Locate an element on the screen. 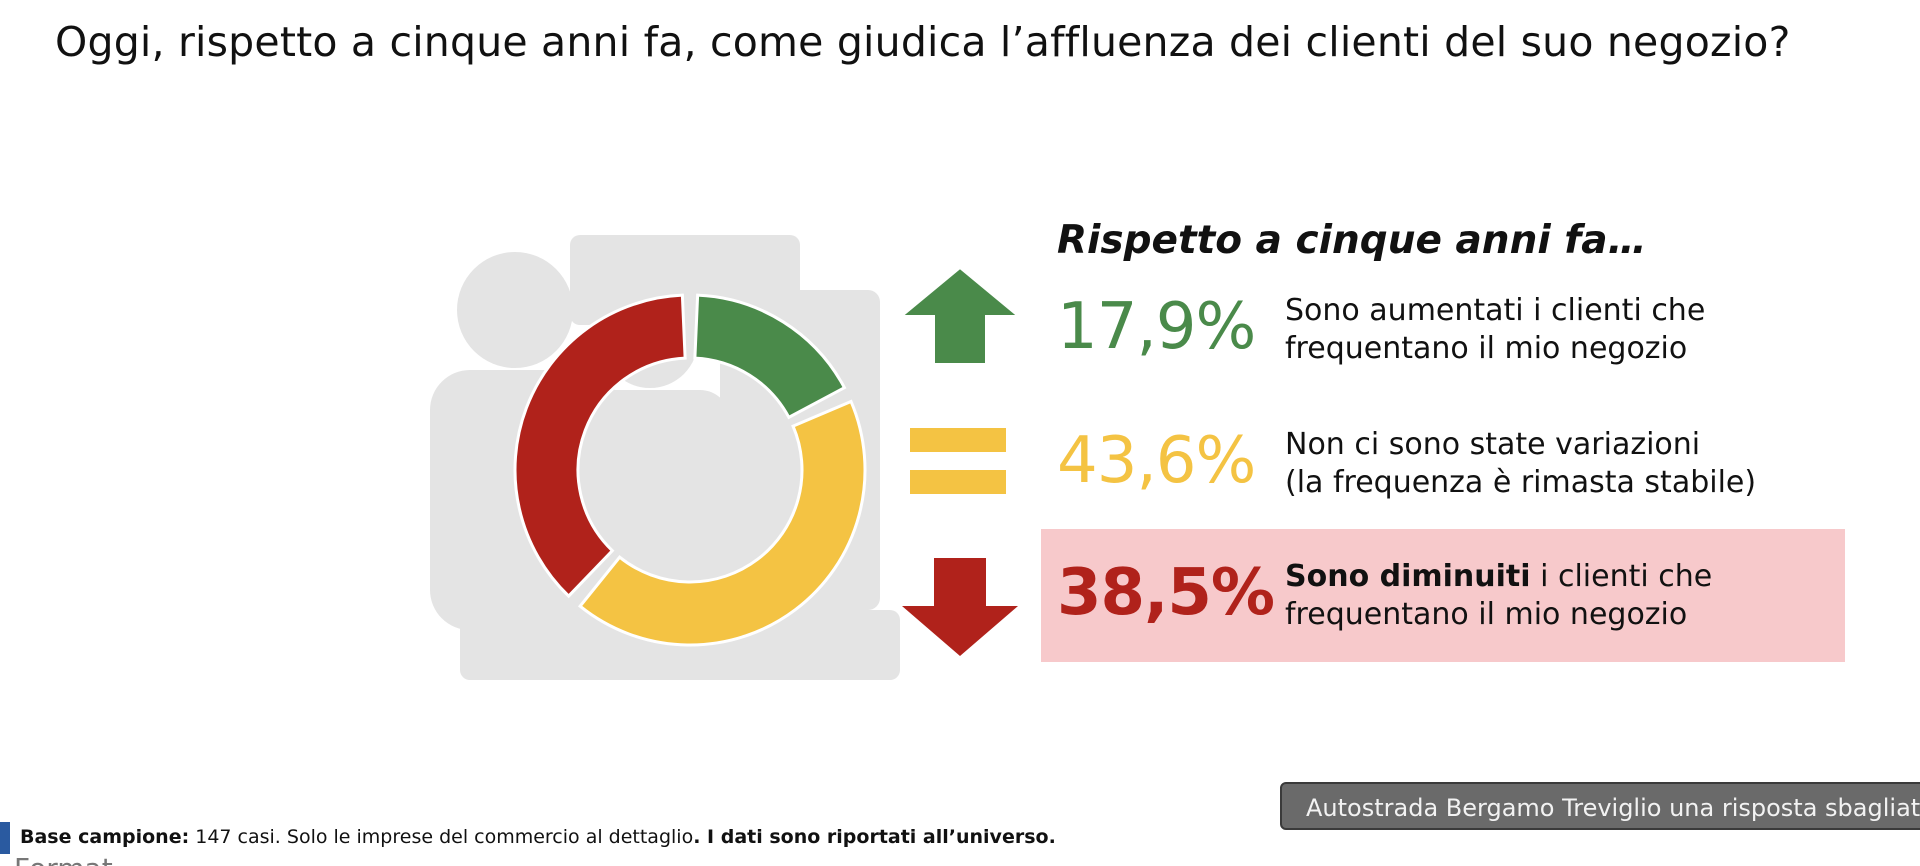  row-text-same-line1: Non ci sono state variazioni is located at coordinates (1493, 444).